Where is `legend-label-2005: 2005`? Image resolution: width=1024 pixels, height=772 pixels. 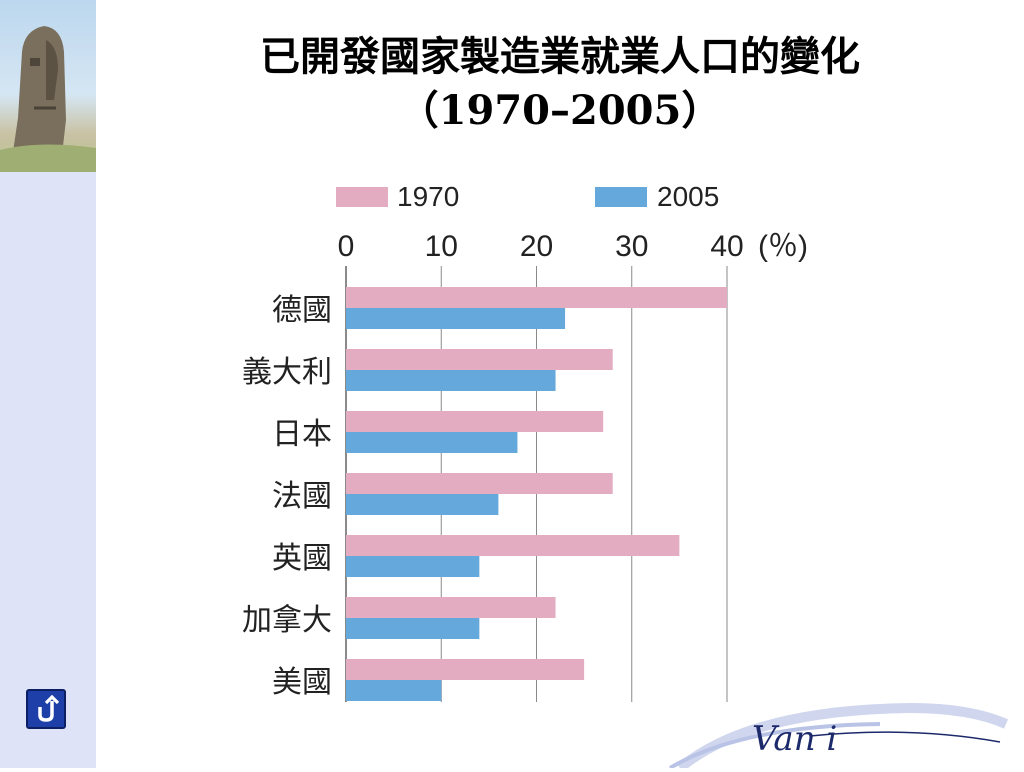 legend-label-2005: 2005 is located at coordinates (688, 196).